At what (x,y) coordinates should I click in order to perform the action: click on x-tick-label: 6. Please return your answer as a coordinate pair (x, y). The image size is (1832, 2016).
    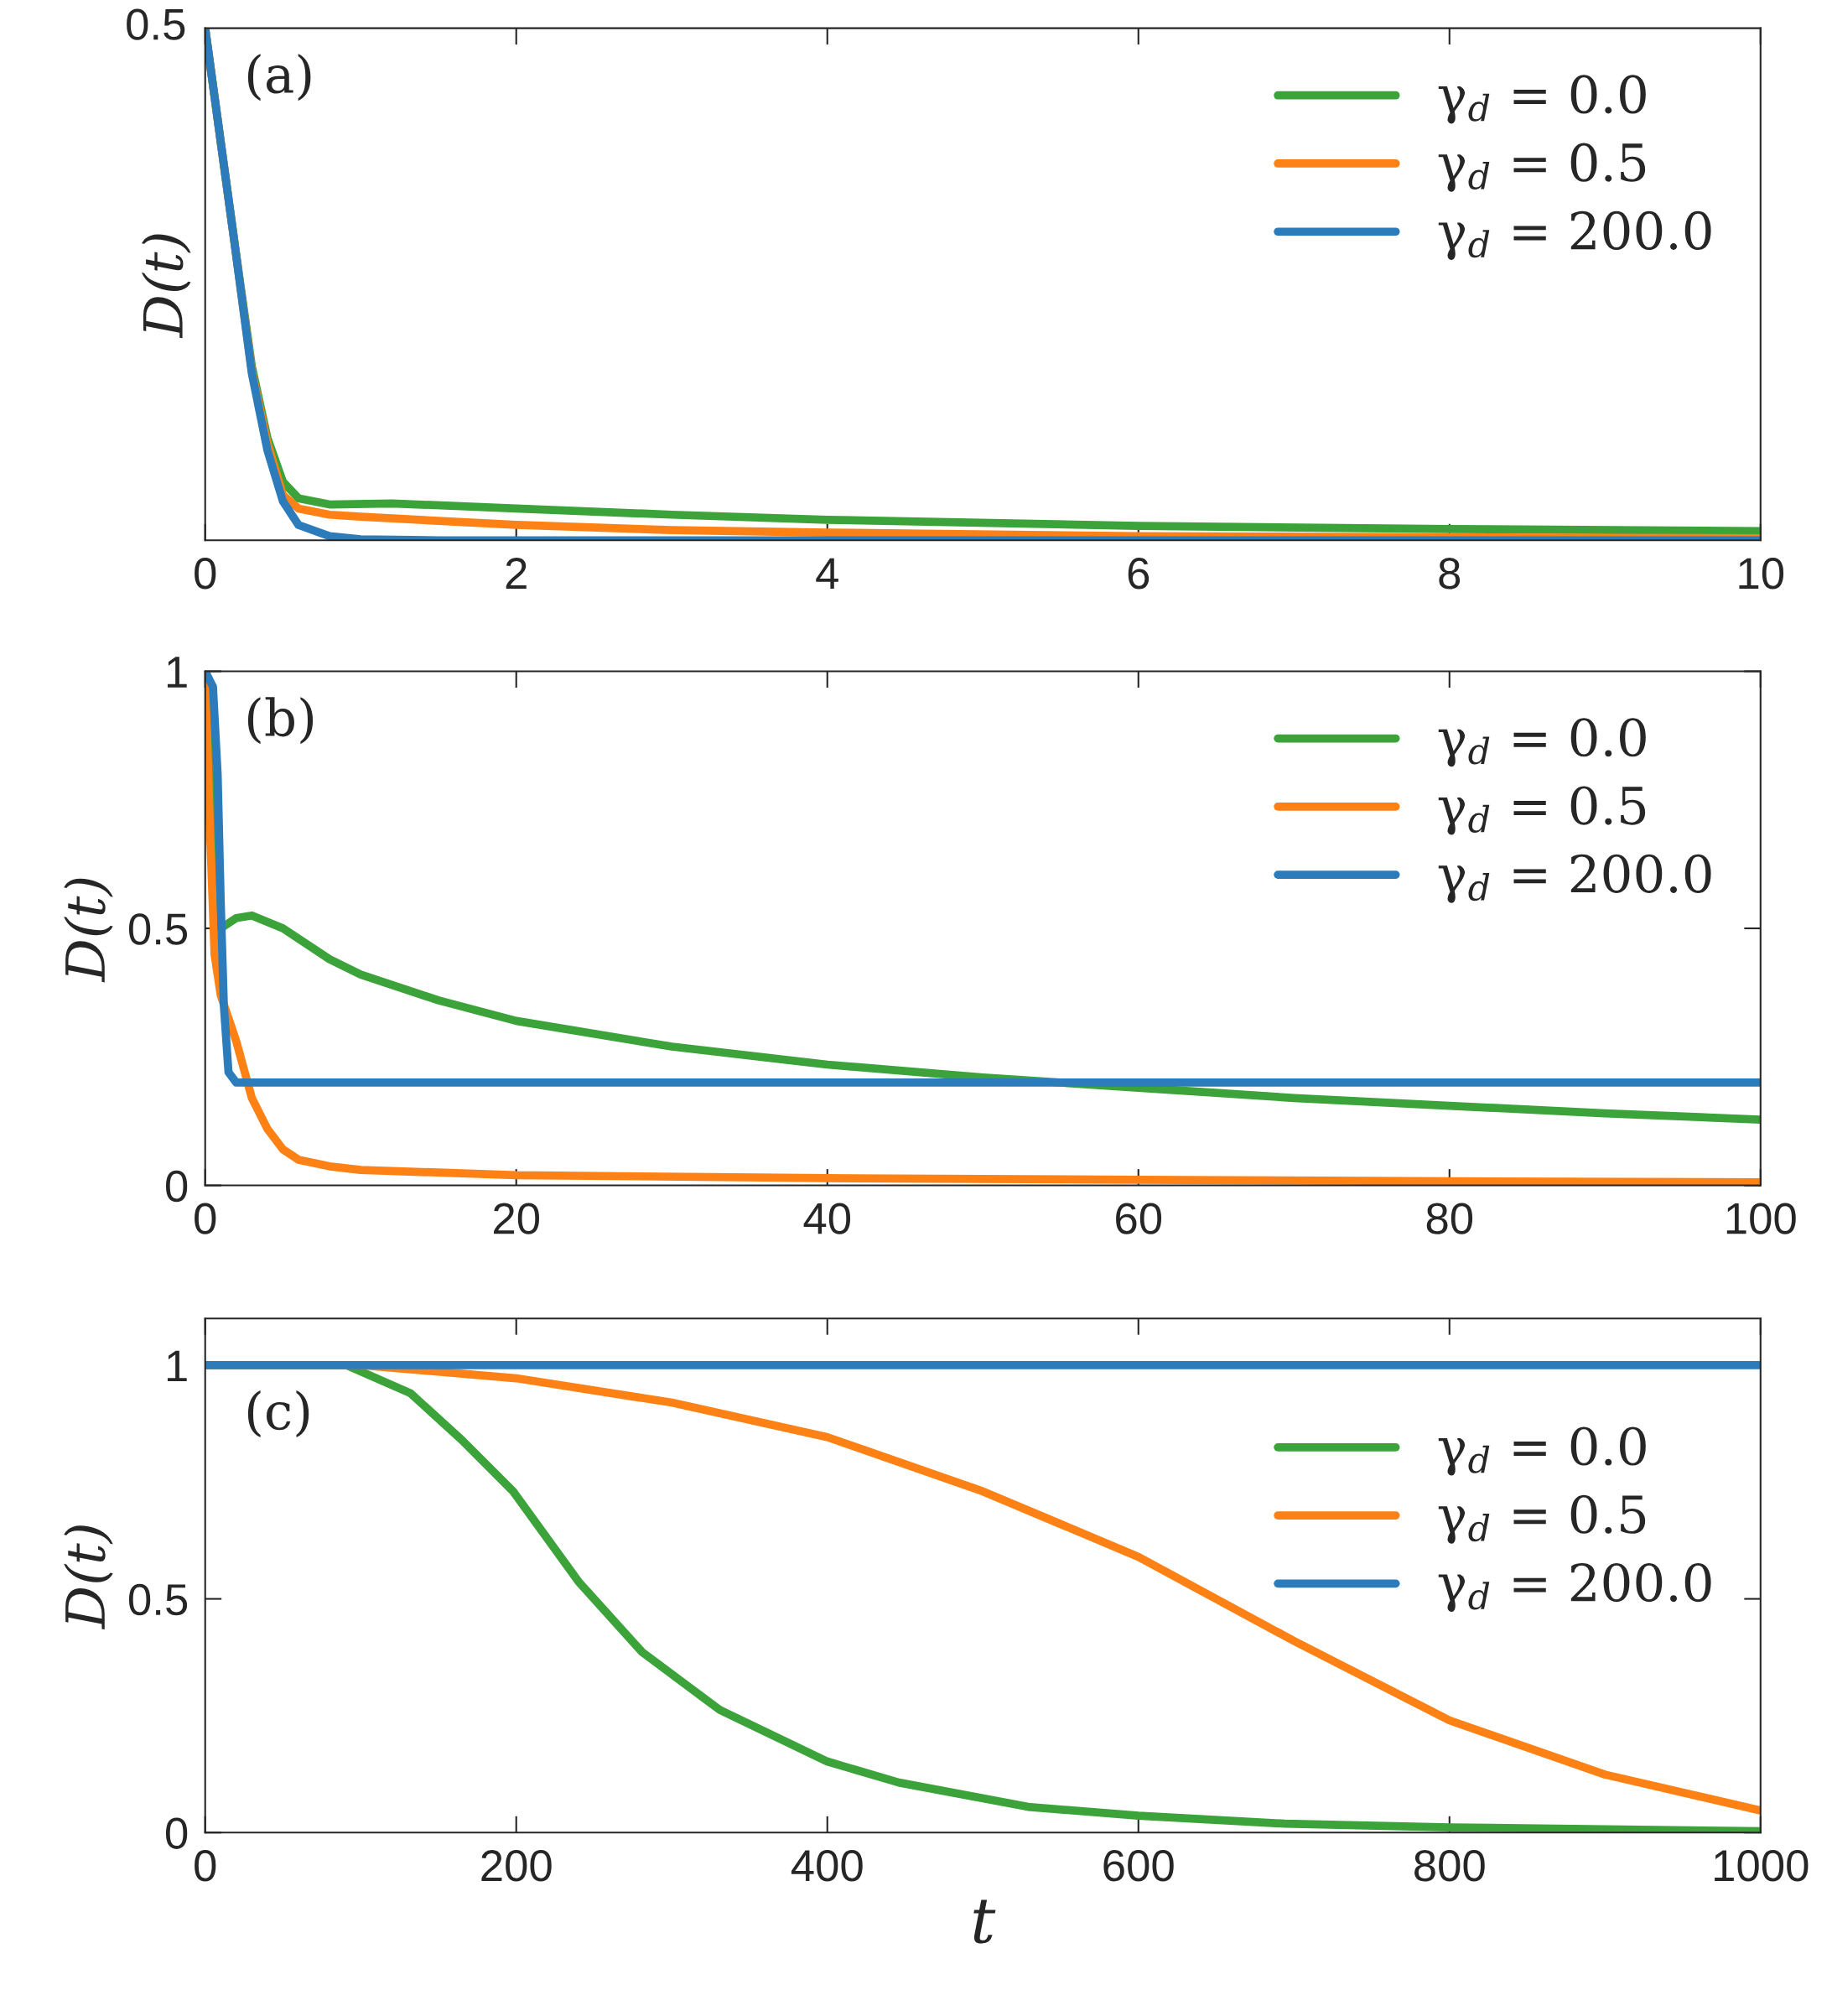
    Looking at the image, I should click on (1139, 574).